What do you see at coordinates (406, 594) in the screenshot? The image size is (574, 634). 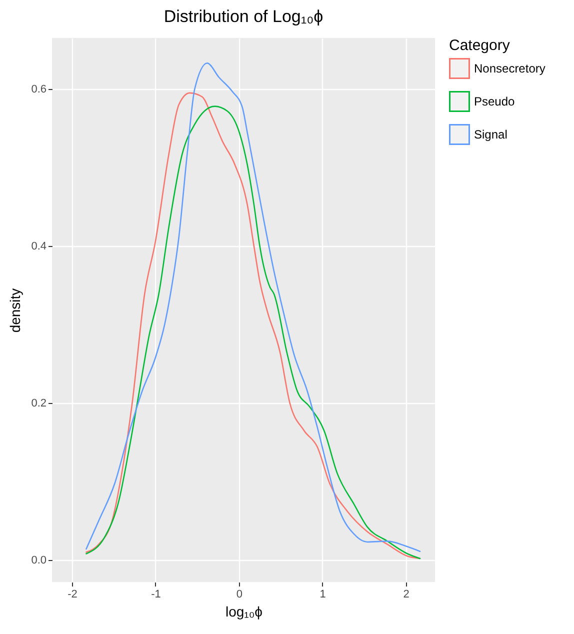 I see `x-tick-label: 2` at bounding box center [406, 594].